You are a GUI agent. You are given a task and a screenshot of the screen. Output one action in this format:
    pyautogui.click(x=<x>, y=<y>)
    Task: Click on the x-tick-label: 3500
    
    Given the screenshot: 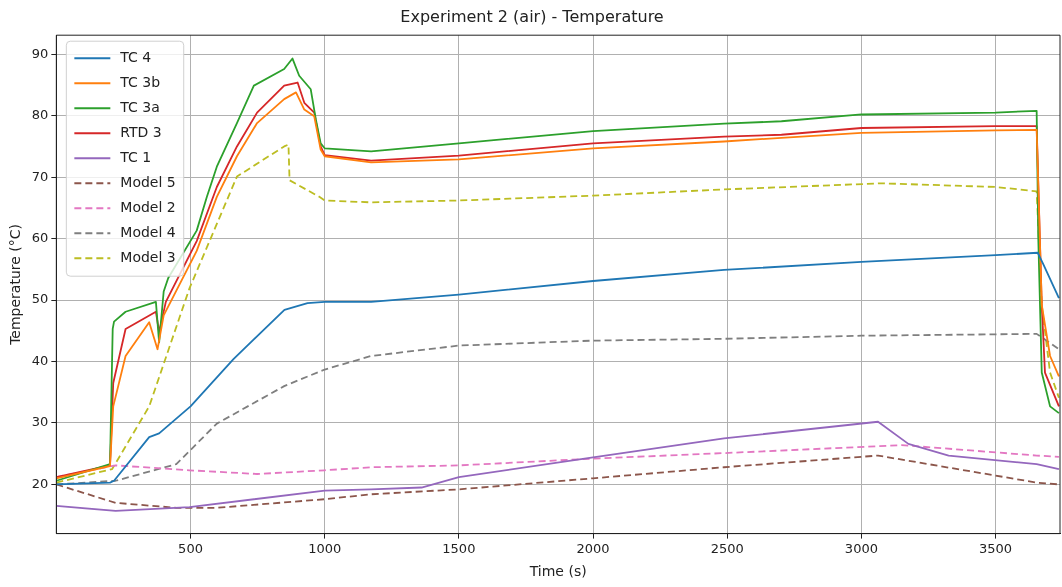 What is the action you would take?
    pyautogui.click(x=996, y=548)
    